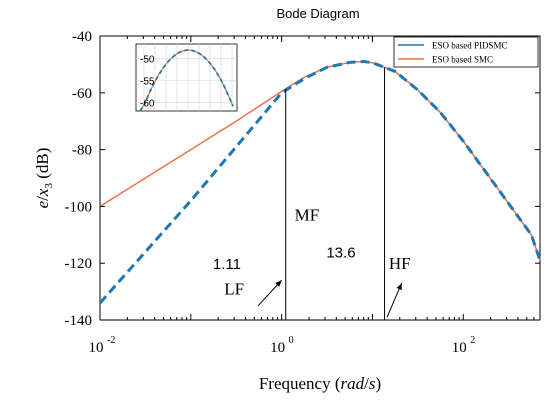  What do you see at coordinates (82, 151) in the screenshot?
I see `y-tick-label: -80` at bounding box center [82, 151].